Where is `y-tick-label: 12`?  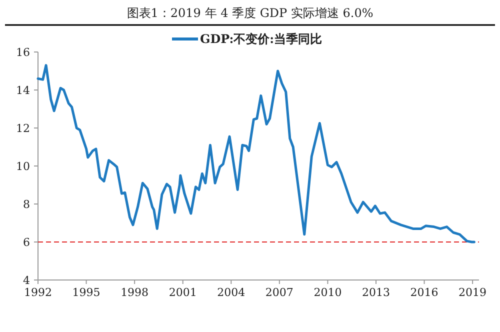 y-tick-label: 12 is located at coordinates (23, 128).